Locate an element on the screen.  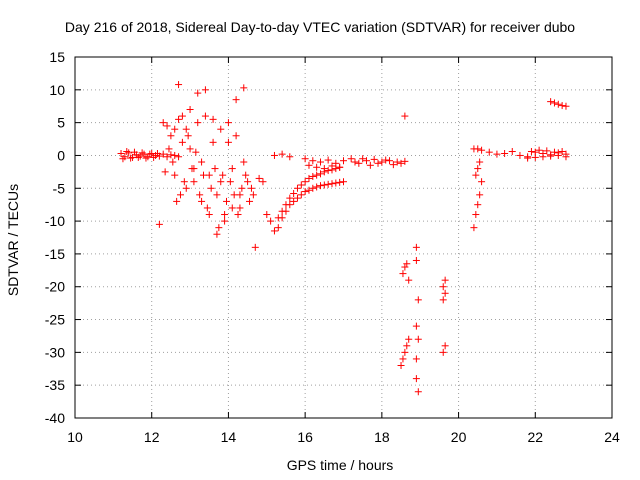
series-high-tail is located at coordinates (558, 104).